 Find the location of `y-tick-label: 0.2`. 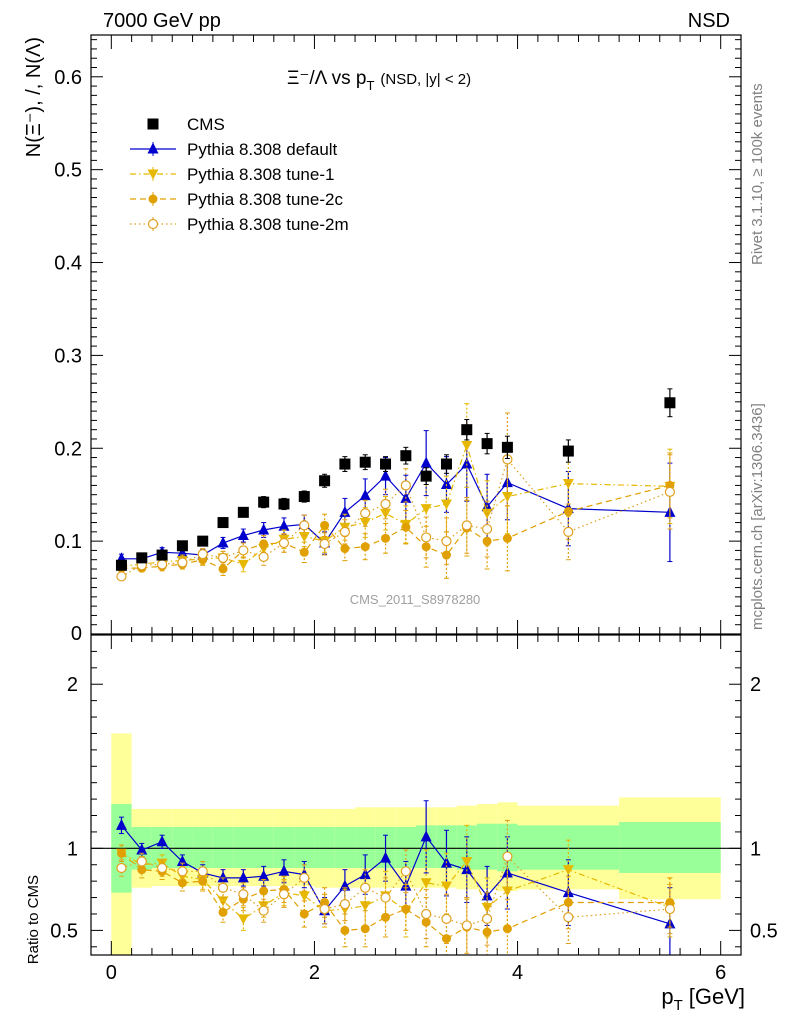

y-tick-label: 0.2 is located at coordinates (68, 449).